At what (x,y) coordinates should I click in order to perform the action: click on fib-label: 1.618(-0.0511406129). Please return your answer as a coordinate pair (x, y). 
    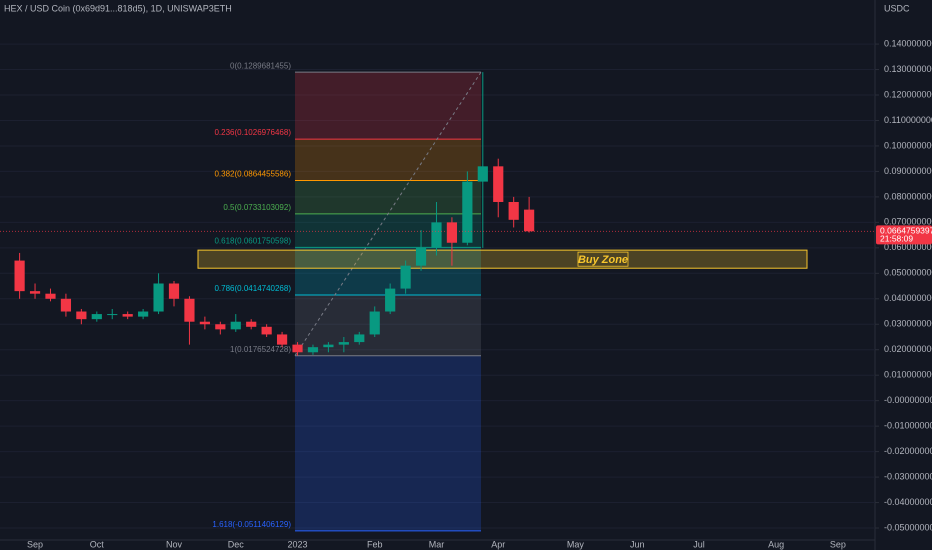
    Looking at the image, I should click on (251, 524).